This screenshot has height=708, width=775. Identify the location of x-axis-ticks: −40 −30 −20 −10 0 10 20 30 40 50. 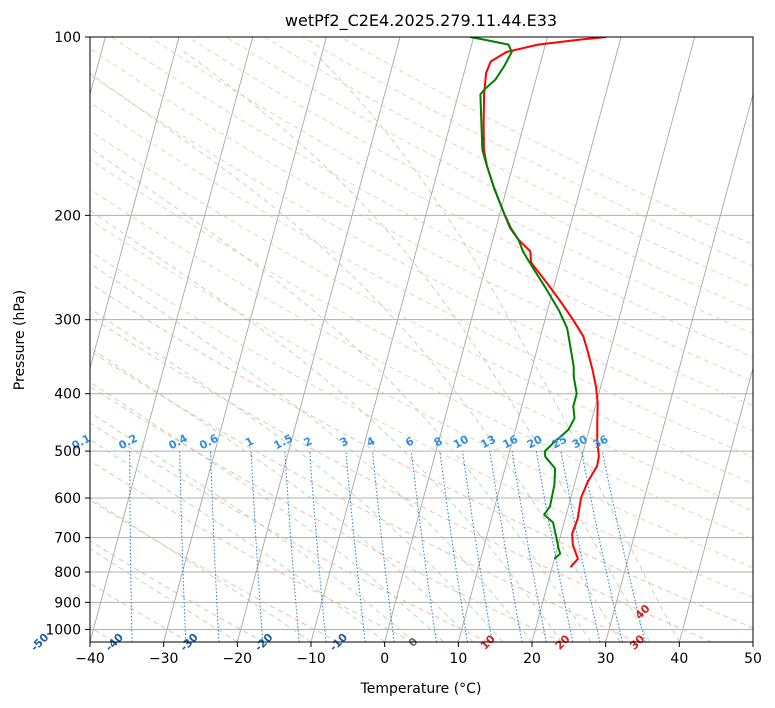
(418, 654).